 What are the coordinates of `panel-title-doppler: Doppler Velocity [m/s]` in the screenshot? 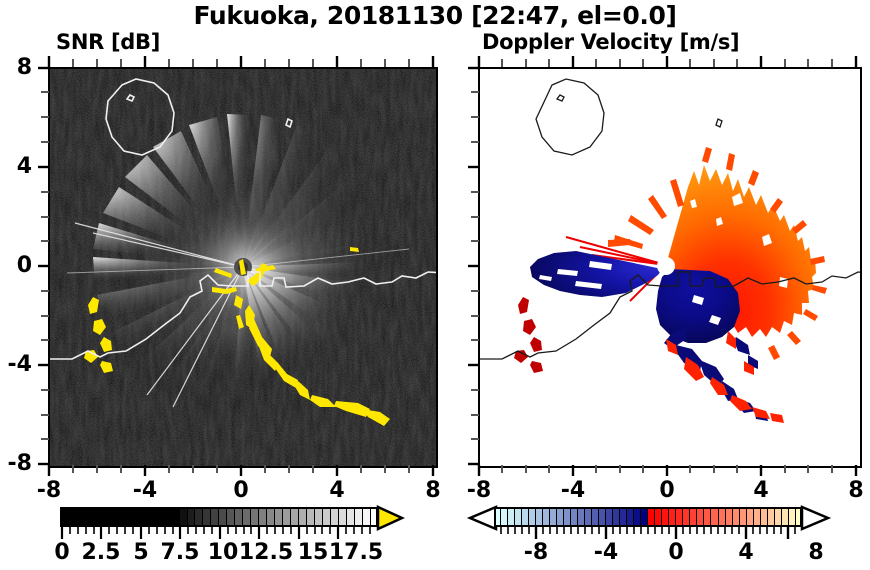 It's located at (611, 42).